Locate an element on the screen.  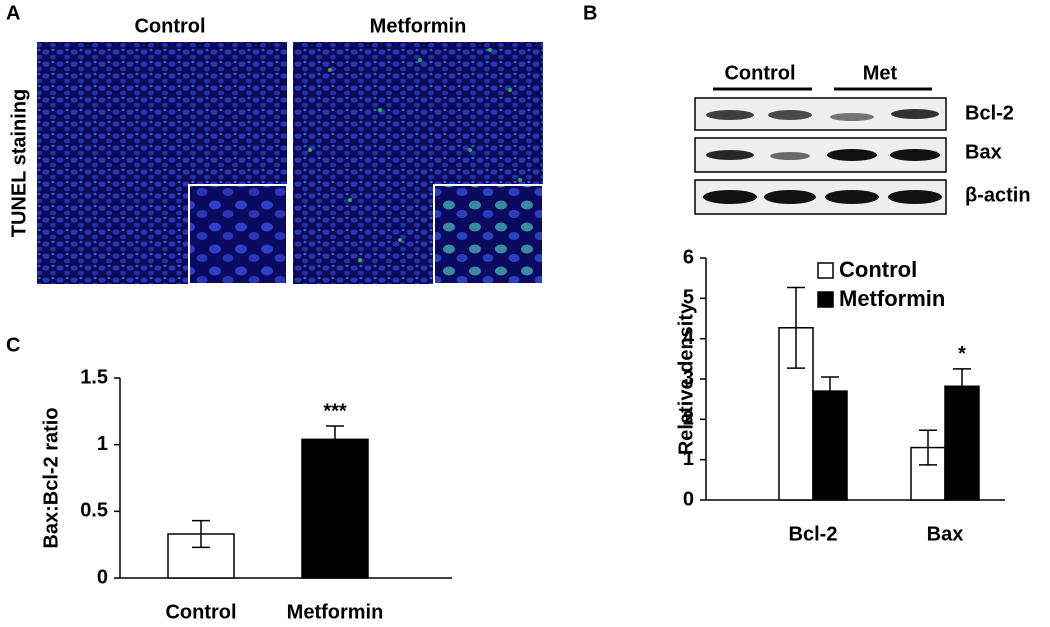
panel-label: A is located at coordinates (13, 13).